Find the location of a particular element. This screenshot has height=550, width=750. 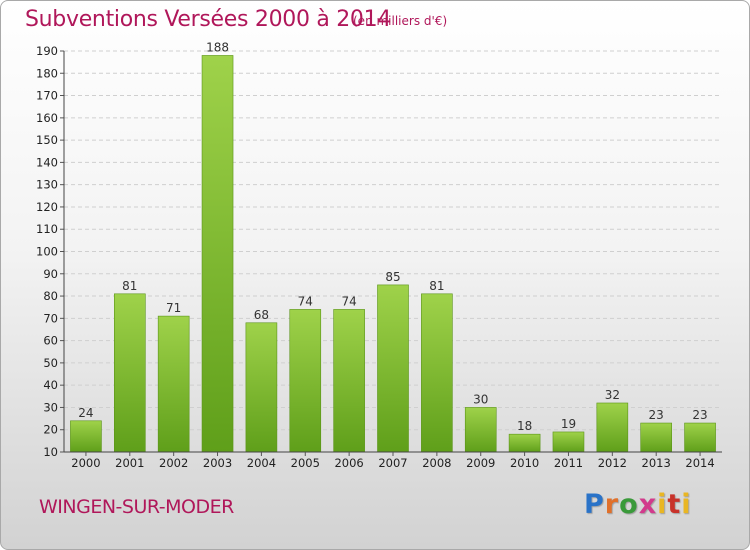

bar-value-label: 188 is located at coordinates (217, 47).